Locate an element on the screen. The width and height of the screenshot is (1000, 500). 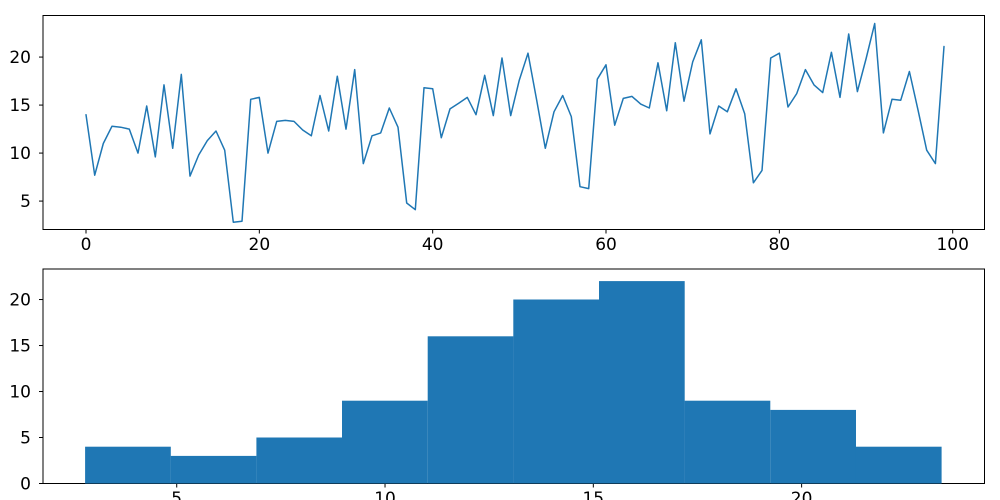
x-tick-label: 100 is located at coordinates (952, 245).